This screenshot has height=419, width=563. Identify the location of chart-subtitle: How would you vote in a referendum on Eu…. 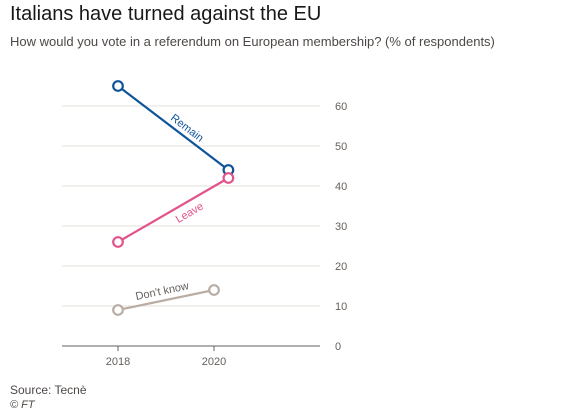
(252, 41).